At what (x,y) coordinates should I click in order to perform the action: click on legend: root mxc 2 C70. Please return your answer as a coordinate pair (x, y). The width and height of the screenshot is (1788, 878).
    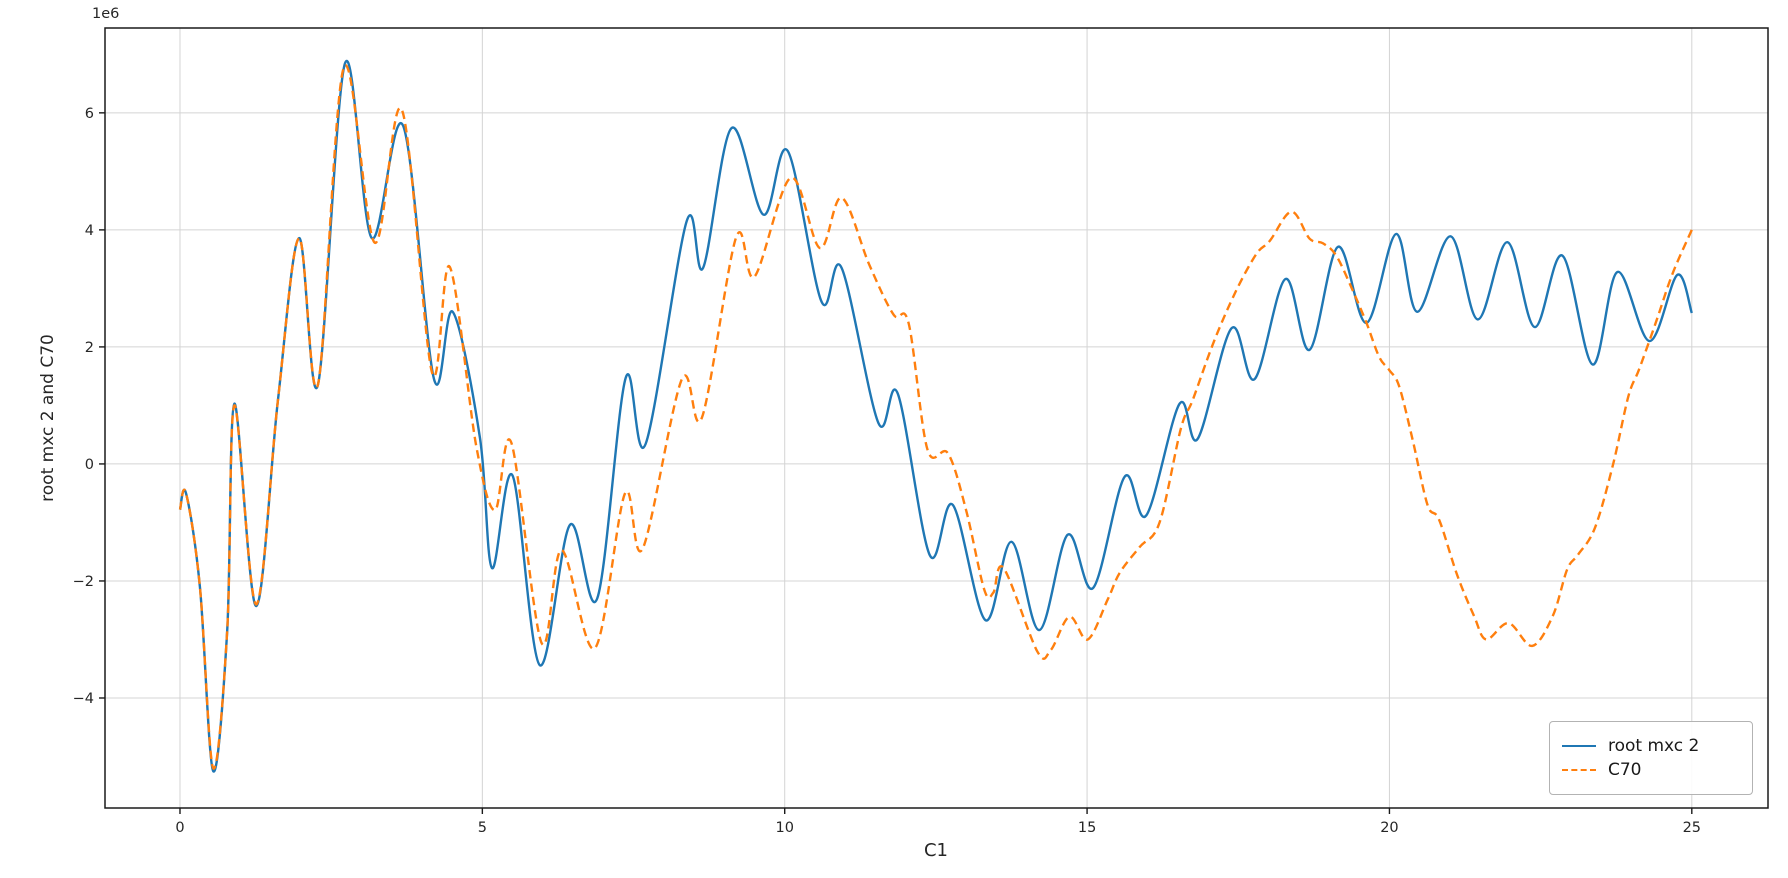
    Looking at the image, I should click on (1651, 758).